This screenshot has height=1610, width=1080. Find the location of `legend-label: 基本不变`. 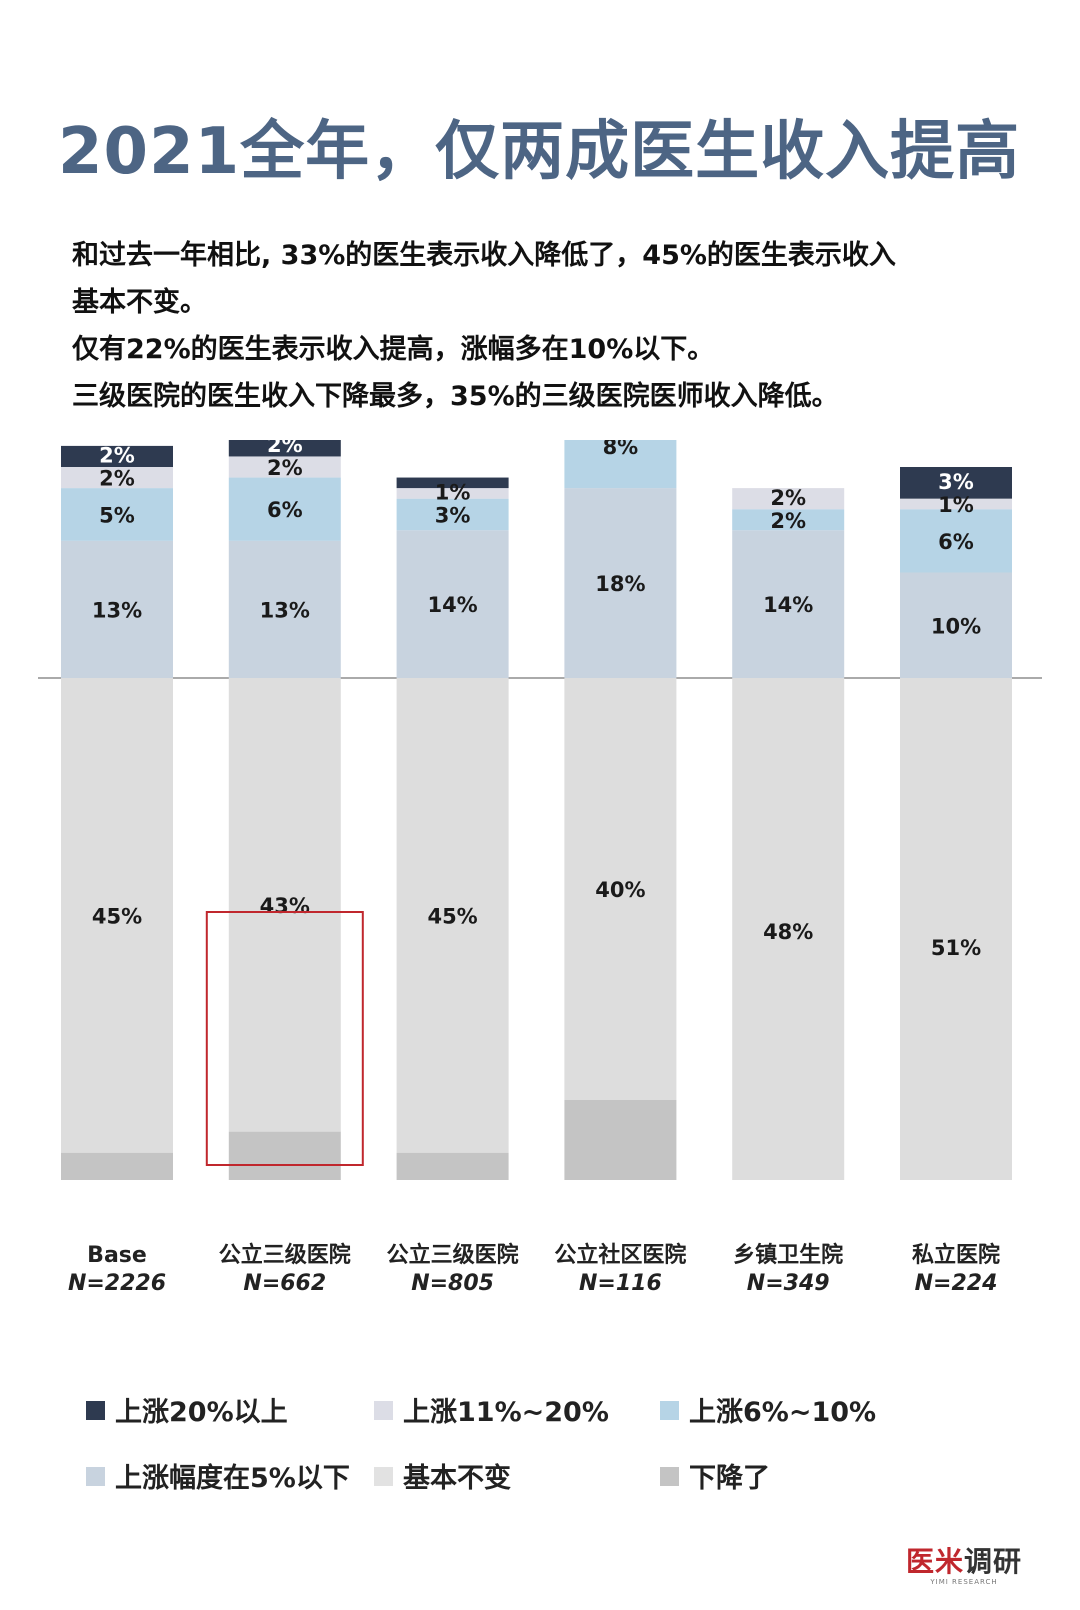

legend-label: 基本不变 is located at coordinates (457, 1478).